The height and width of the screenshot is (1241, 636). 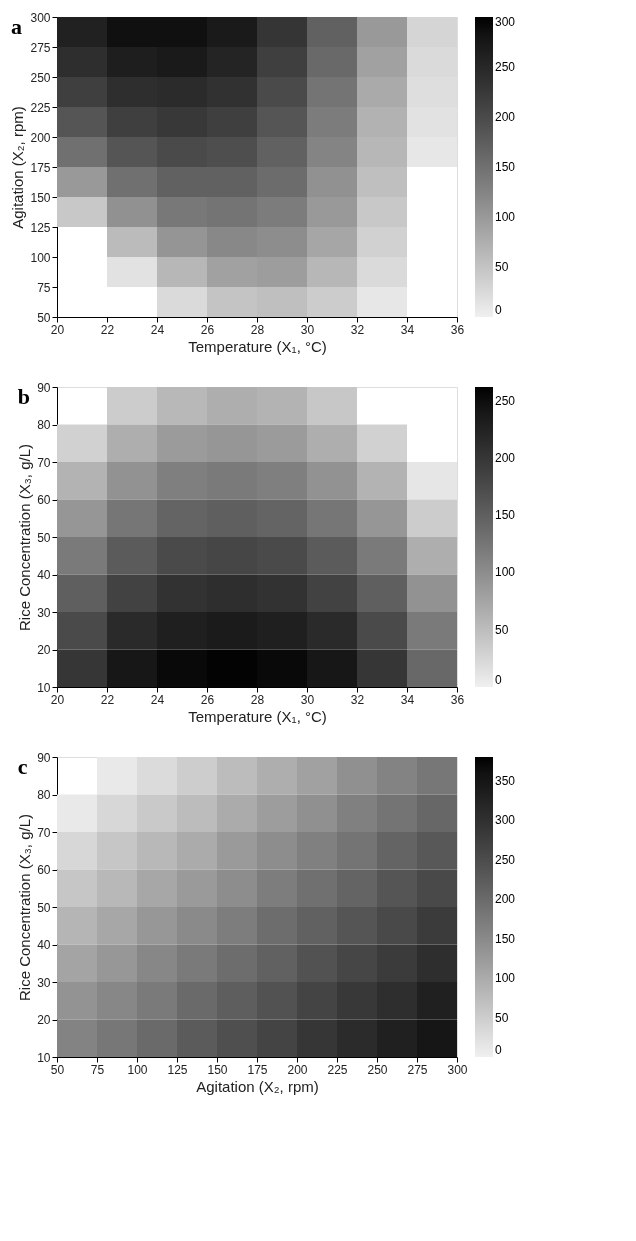 What do you see at coordinates (337, 1069) in the screenshot?
I see `x-tick-label: 225` at bounding box center [337, 1069].